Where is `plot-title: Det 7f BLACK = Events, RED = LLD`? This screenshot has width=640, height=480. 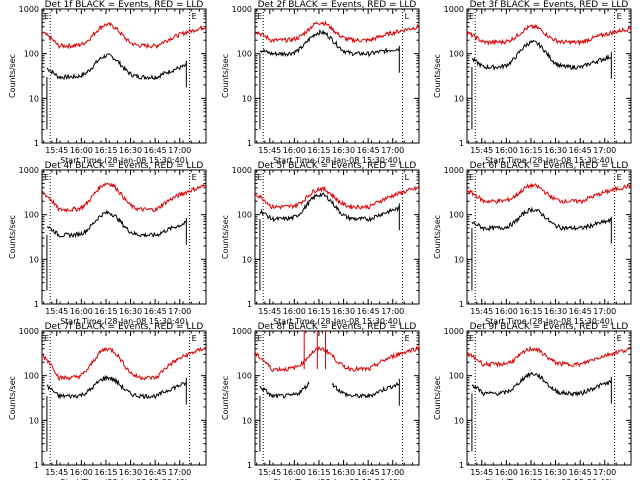 plot-title: Det 7f BLACK = Events, RED = LLD is located at coordinates (124, 327).